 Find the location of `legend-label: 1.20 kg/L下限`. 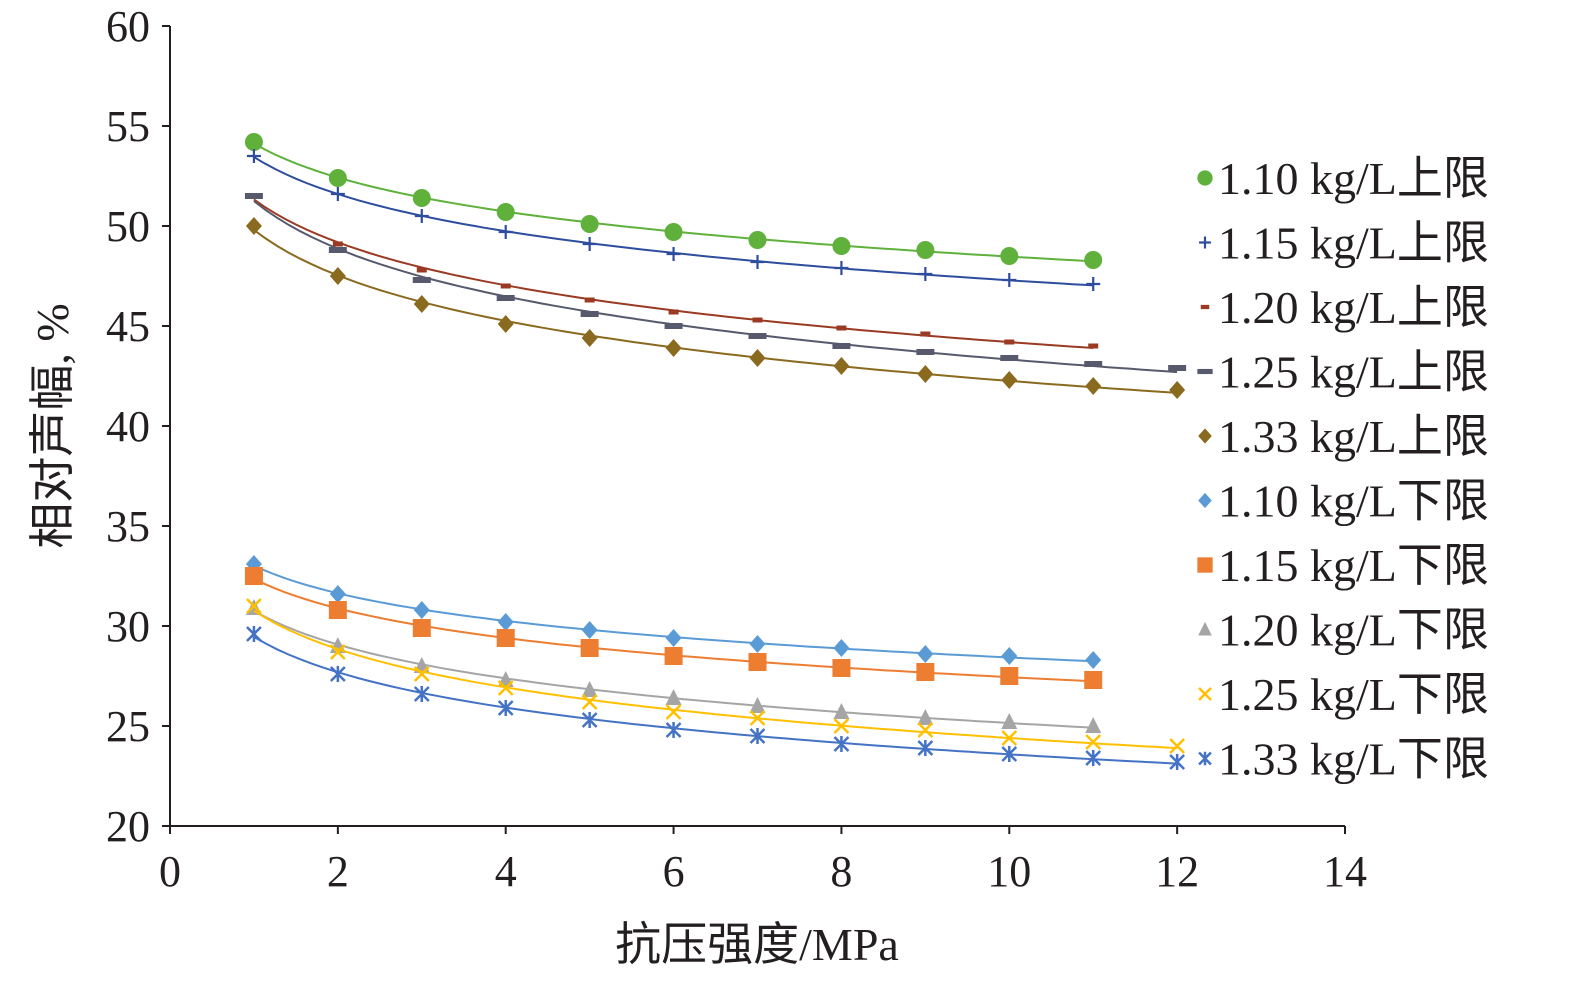

legend-label: 1.20 kg/L下限 is located at coordinates (1353, 630).